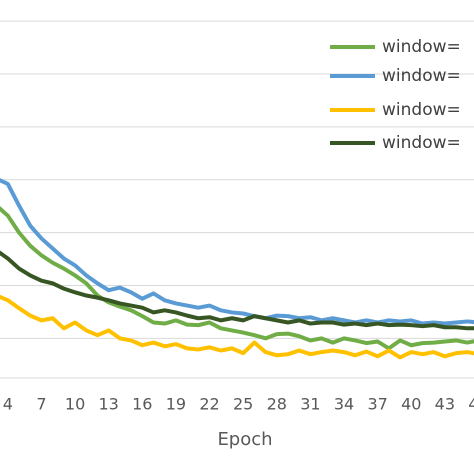 Image resolution: width=474 pixels, height=474 pixels. I want to click on x-tick-label: 7, so click(41, 404).